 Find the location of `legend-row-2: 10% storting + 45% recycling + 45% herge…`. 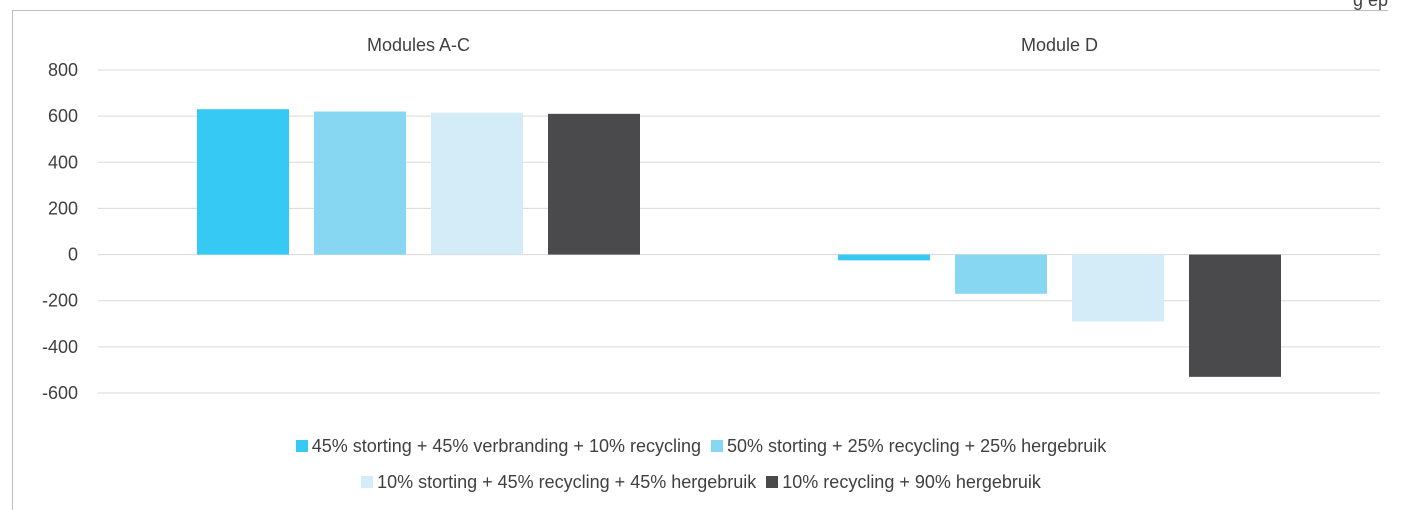

legend-row-2: 10% storting + 45% recycling + 45% herge… is located at coordinates (701, 482).